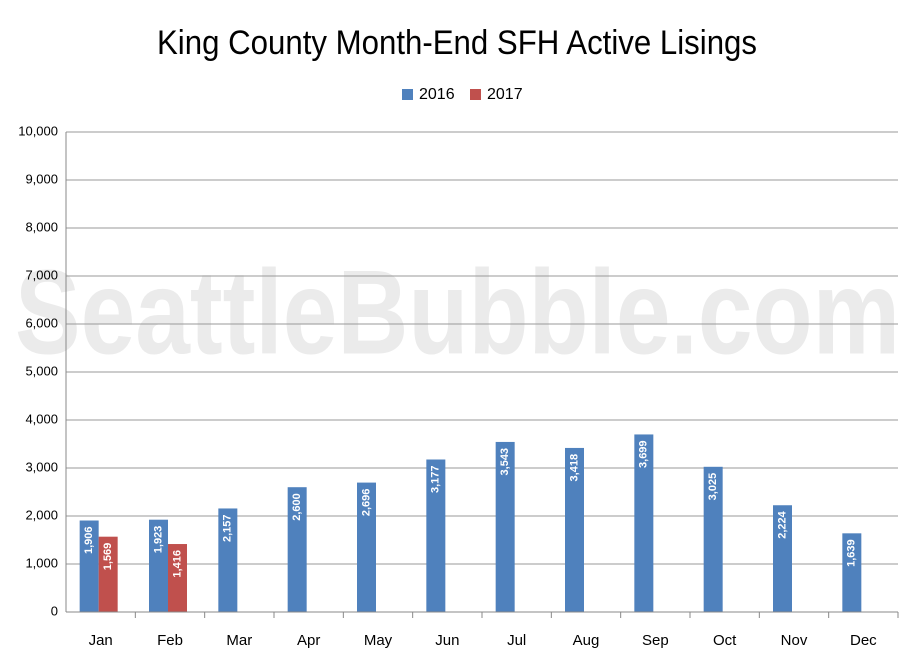 The height and width of the screenshot is (666, 915). What do you see at coordinates (101, 640) in the screenshot?
I see `x-tick-label: Jan` at bounding box center [101, 640].